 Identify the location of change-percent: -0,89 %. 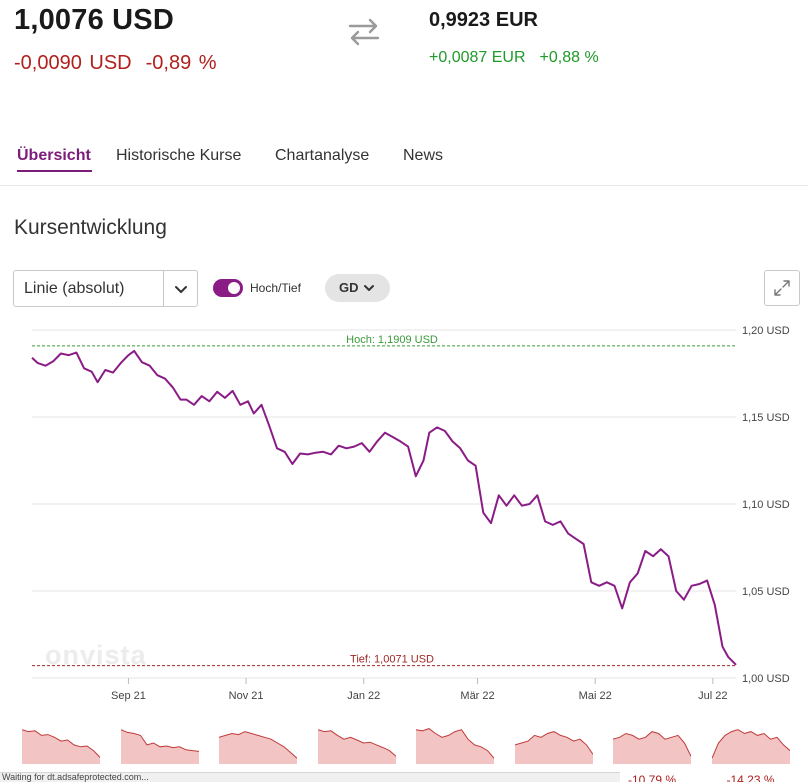
(181, 63).